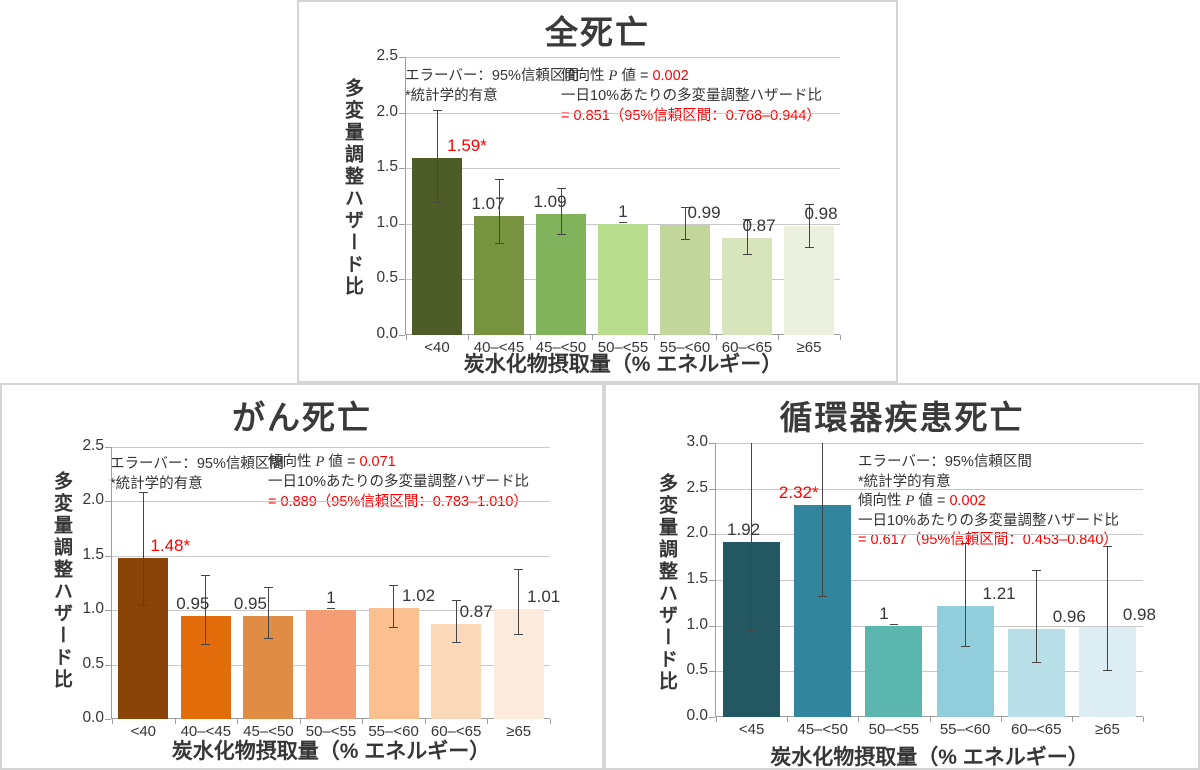 The image size is (1200, 770). I want to click on value-label: 0.96, so click(1069, 617).